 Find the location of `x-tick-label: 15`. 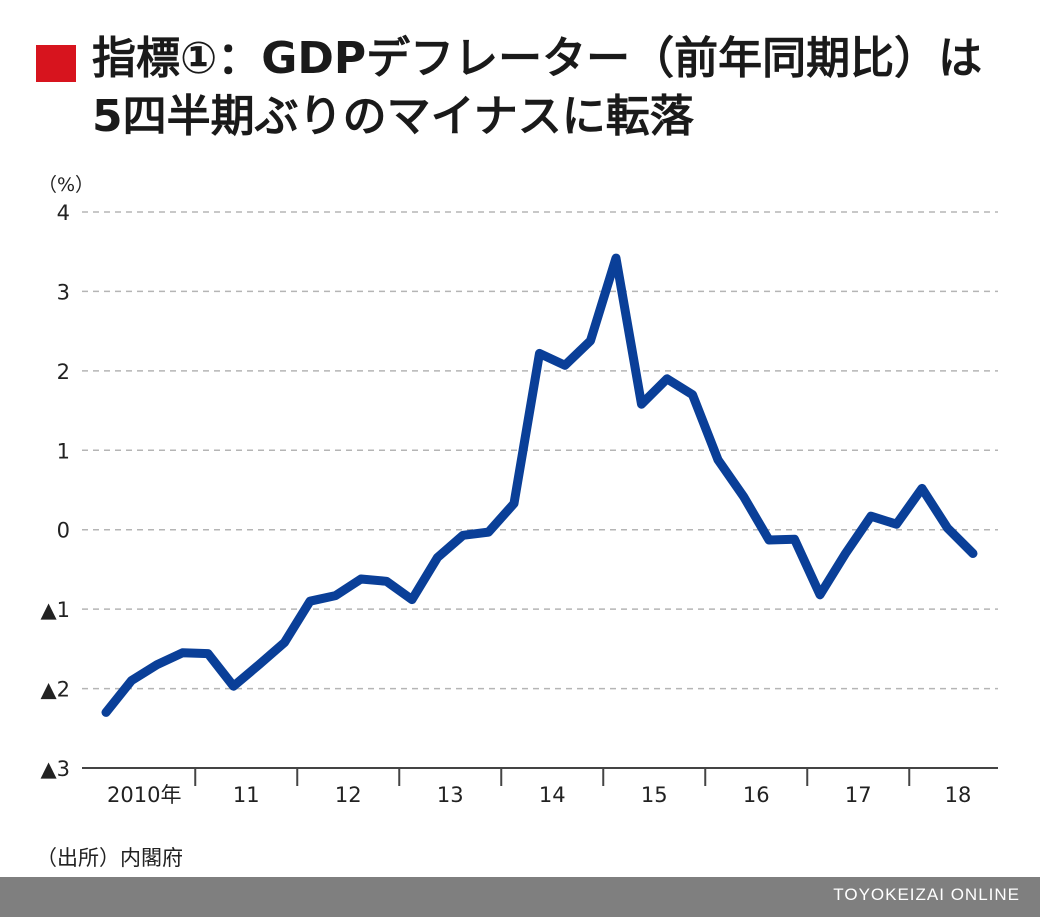

x-tick-label: 15 is located at coordinates (654, 795).